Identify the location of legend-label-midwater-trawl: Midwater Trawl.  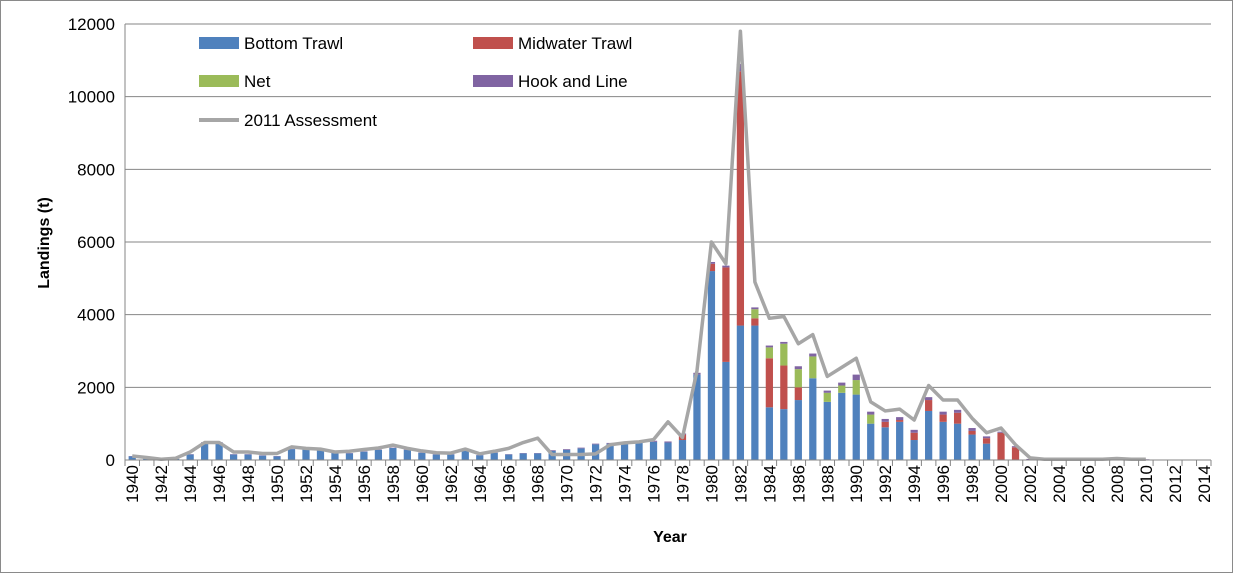
(575, 43).